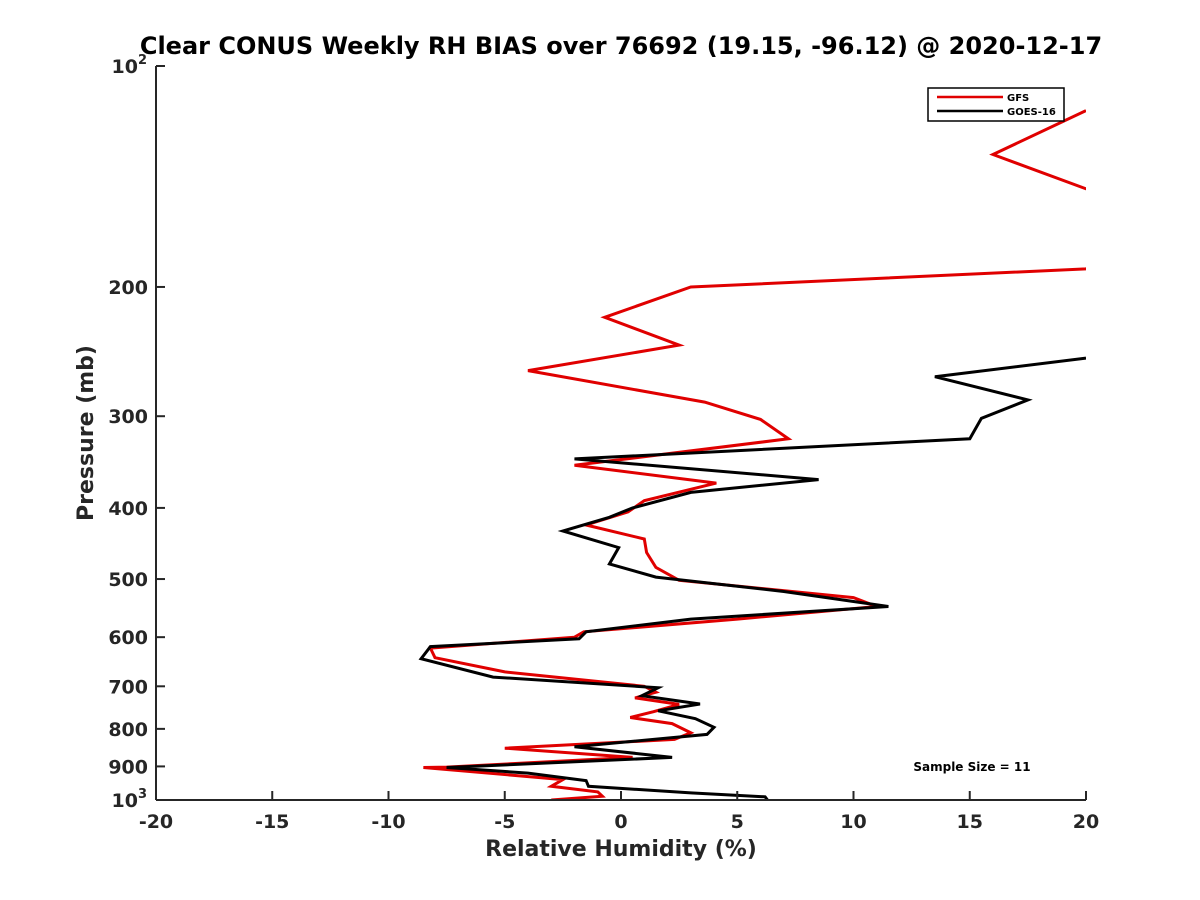 This screenshot has width=1200, height=900. Describe the element at coordinates (1018, 98) in the screenshot. I see `legend-label-gfs: GFS` at that location.